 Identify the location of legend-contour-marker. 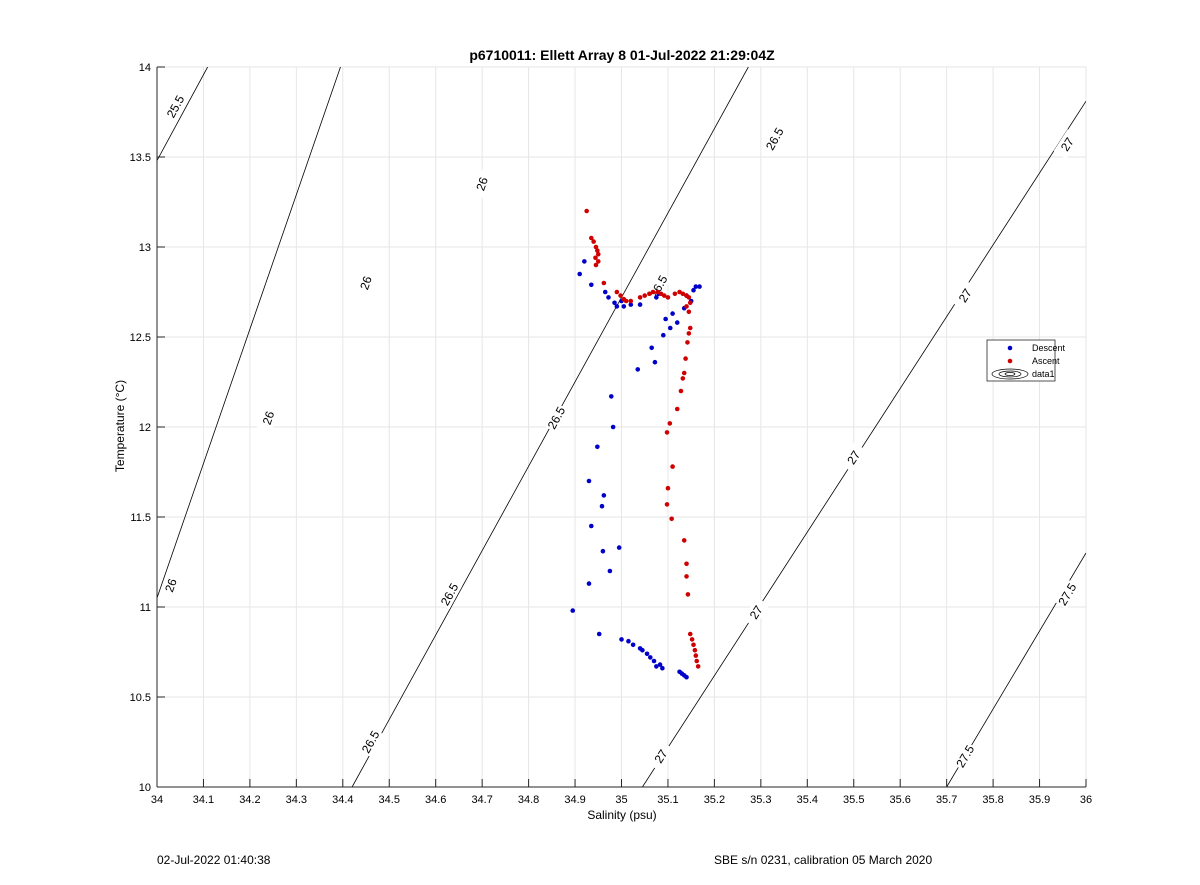
(1010, 374).